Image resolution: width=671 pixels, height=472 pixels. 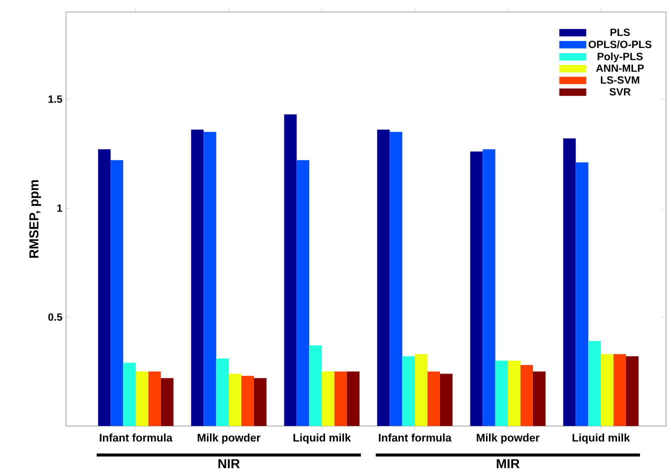 I want to click on text: MIR, so click(x=508, y=463).